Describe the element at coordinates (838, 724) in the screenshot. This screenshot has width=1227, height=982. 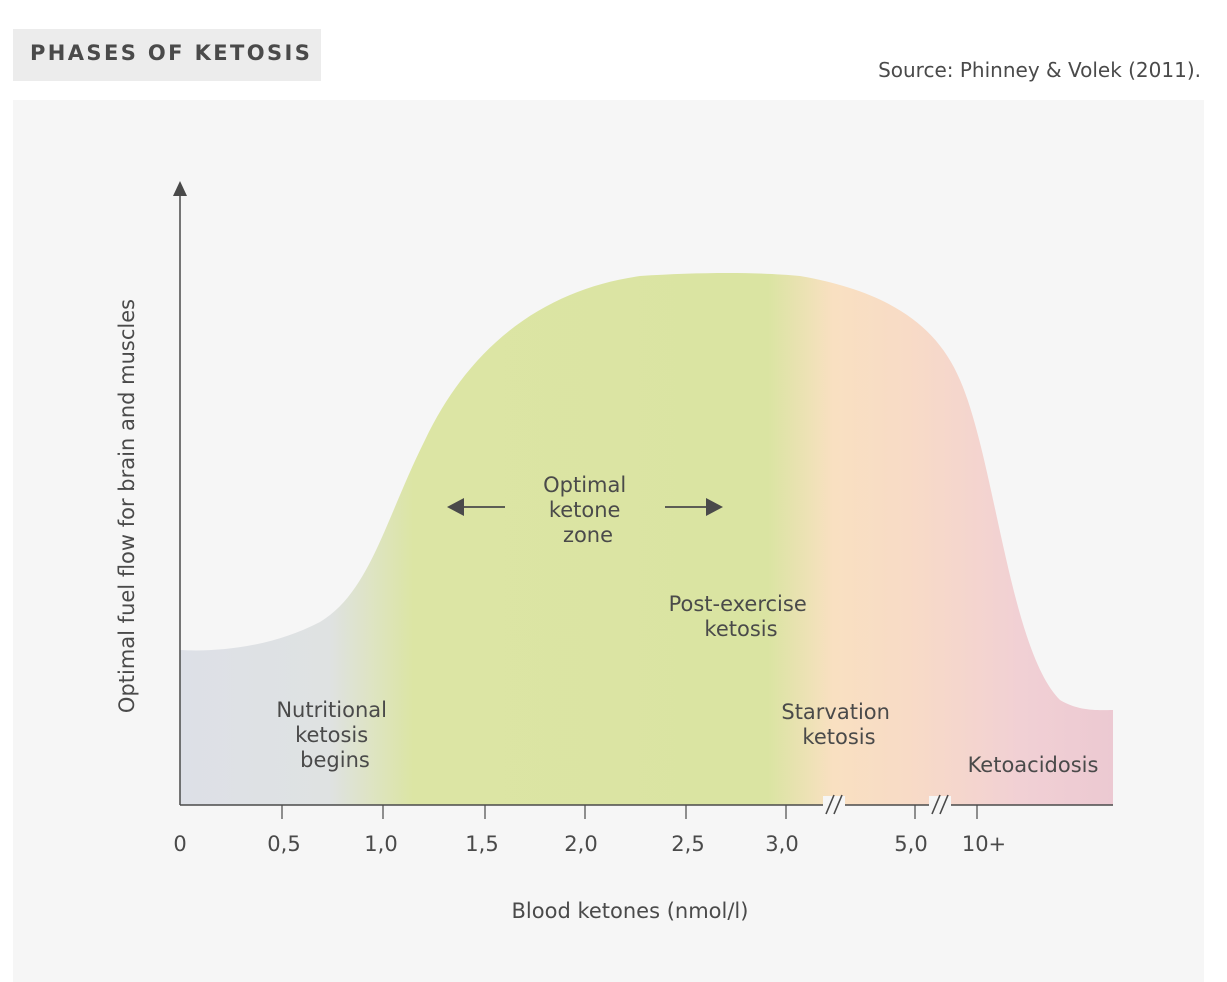
I see `annotation-starvation: Starvation ketosis` at that location.